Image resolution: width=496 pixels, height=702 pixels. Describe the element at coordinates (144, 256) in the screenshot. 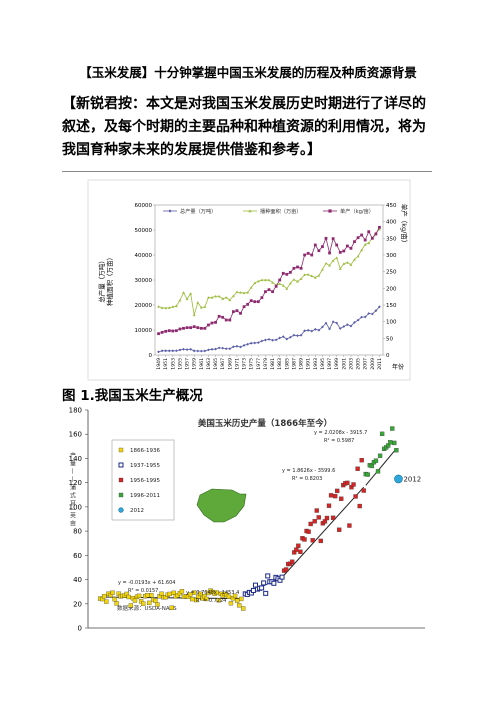

I see `y-tick-label: 40000` at that location.